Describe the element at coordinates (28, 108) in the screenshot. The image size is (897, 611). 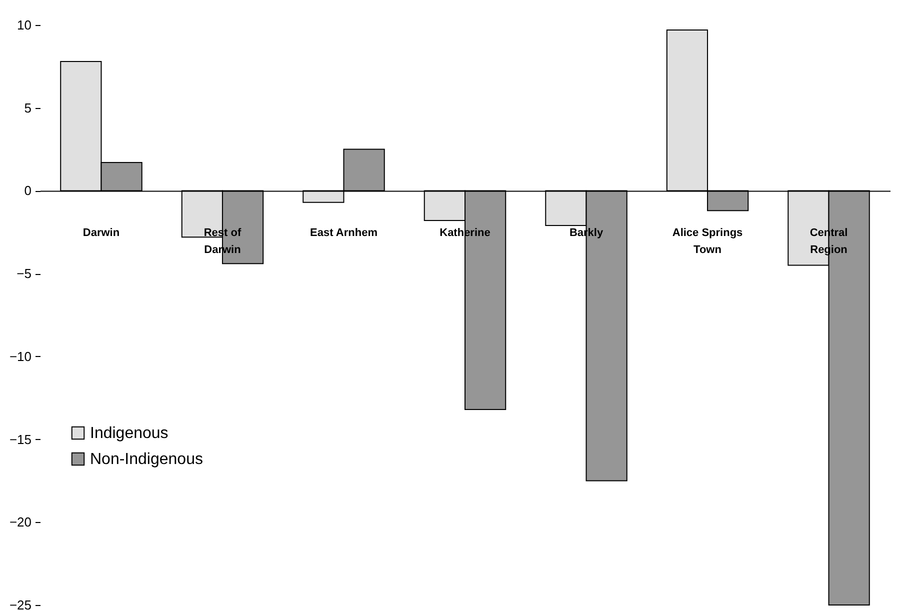
I see `y-tick-label: 5` at that location.